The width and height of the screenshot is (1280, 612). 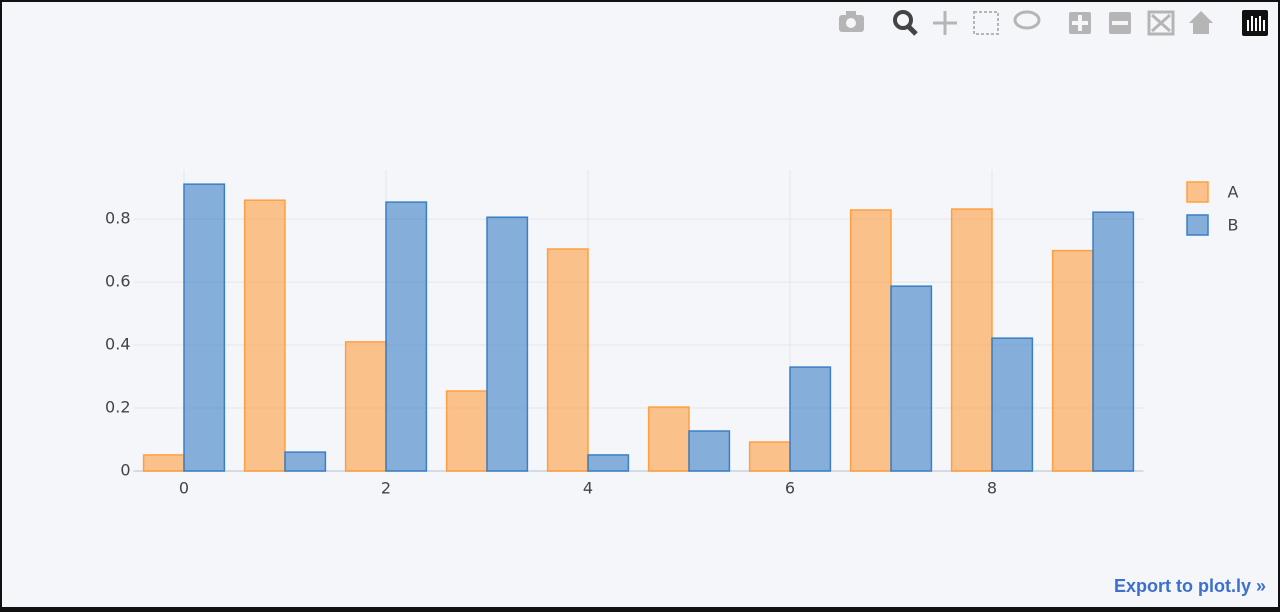 I want to click on zoom-icon, so click(x=905, y=23).